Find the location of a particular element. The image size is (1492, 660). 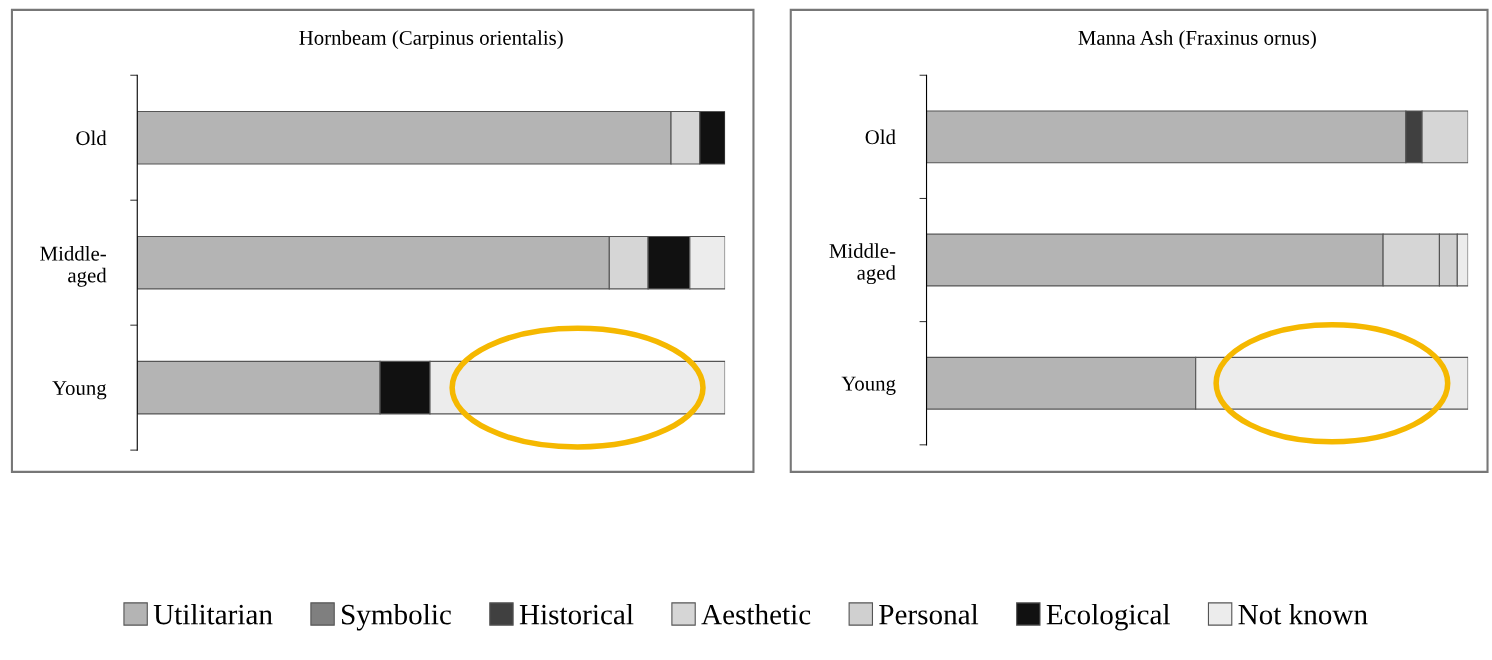

legend-label: Ecological is located at coordinates (1108, 617).